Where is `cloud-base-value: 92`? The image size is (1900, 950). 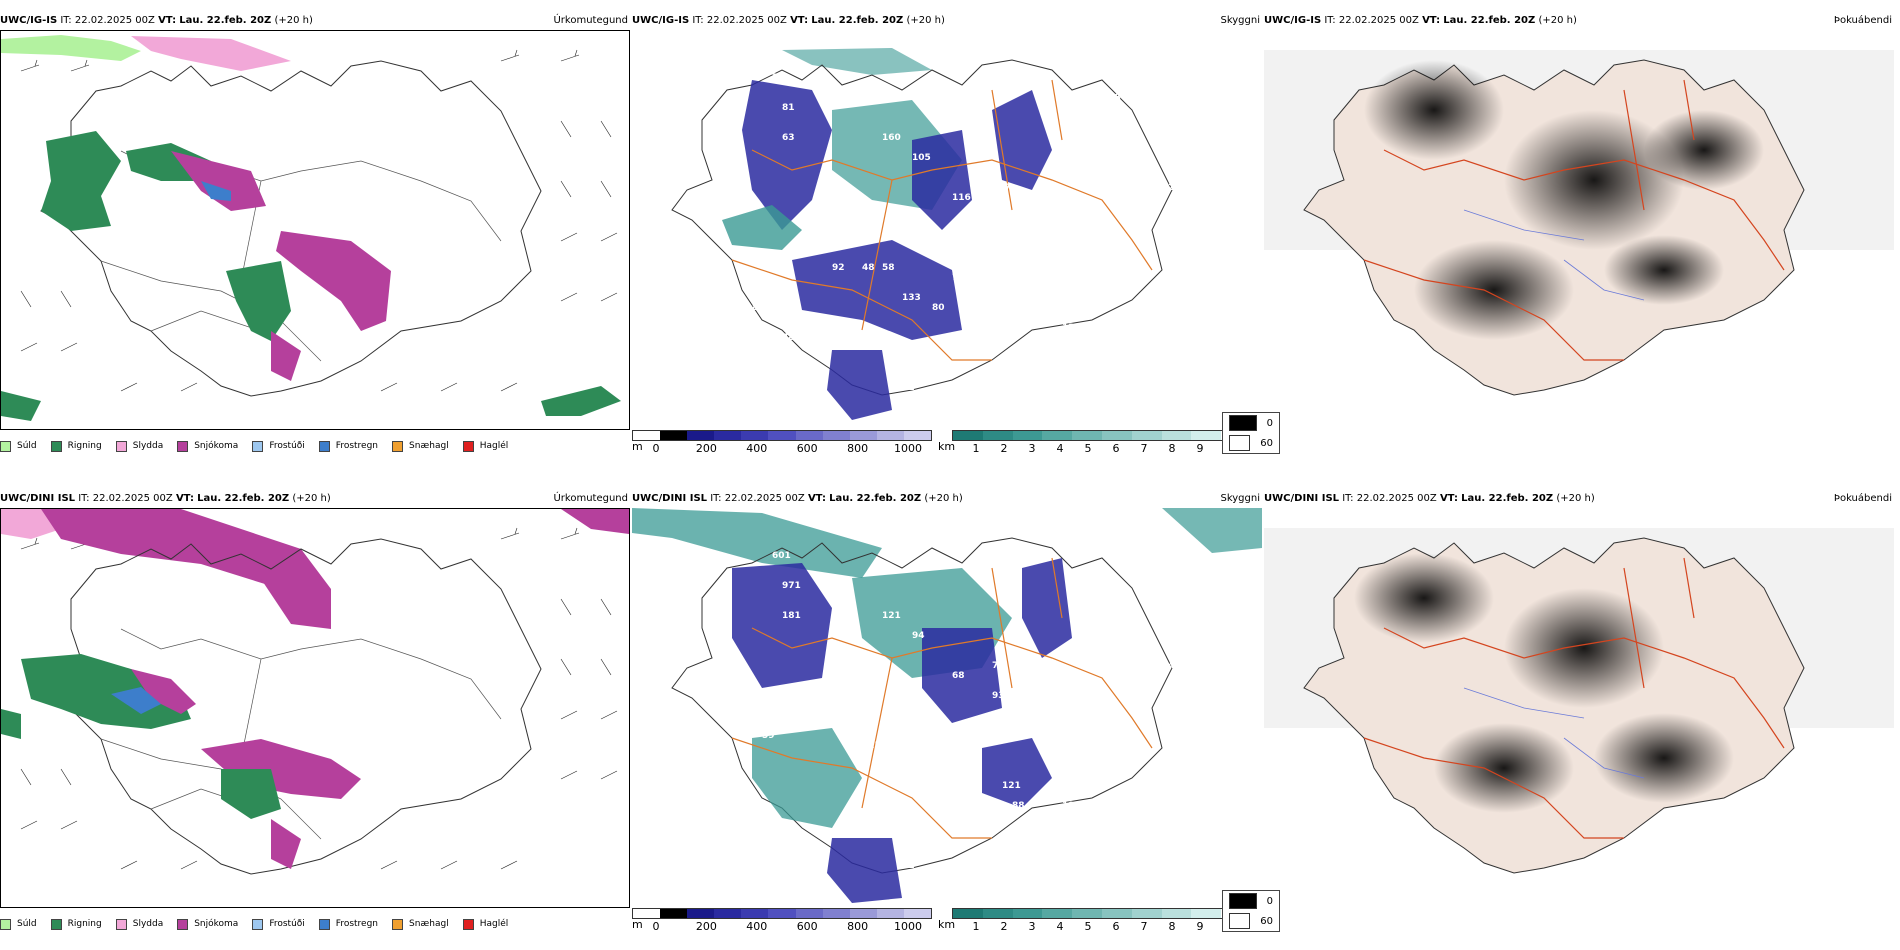
cloud-base-value: 92 is located at coordinates (838, 268).